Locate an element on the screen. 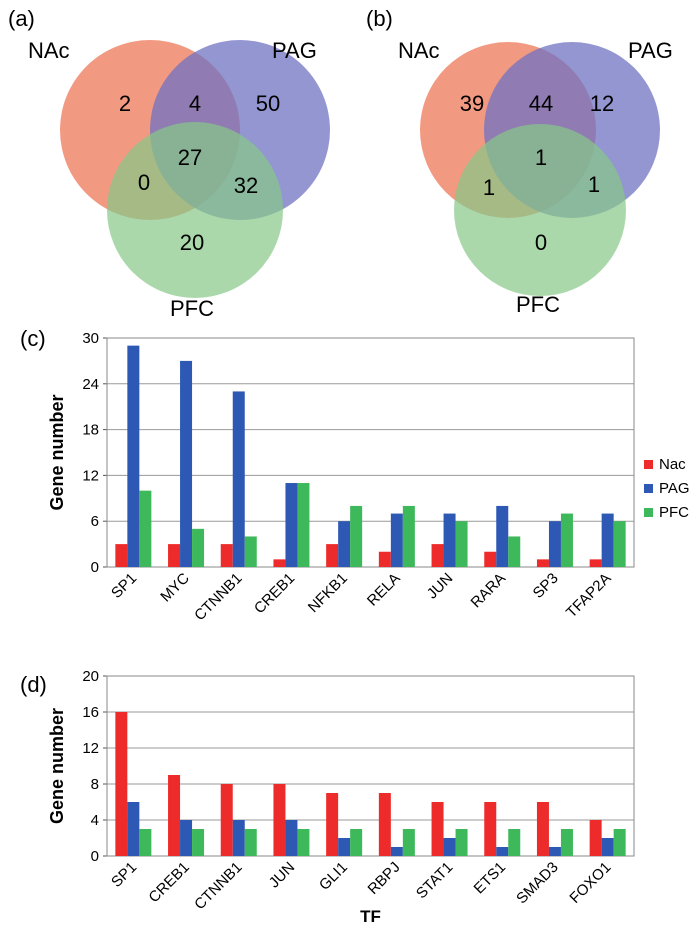 The width and height of the screenshot is (696, 930). venn-b-set-label-pfc: PFC is located at coordinates (538, 304).